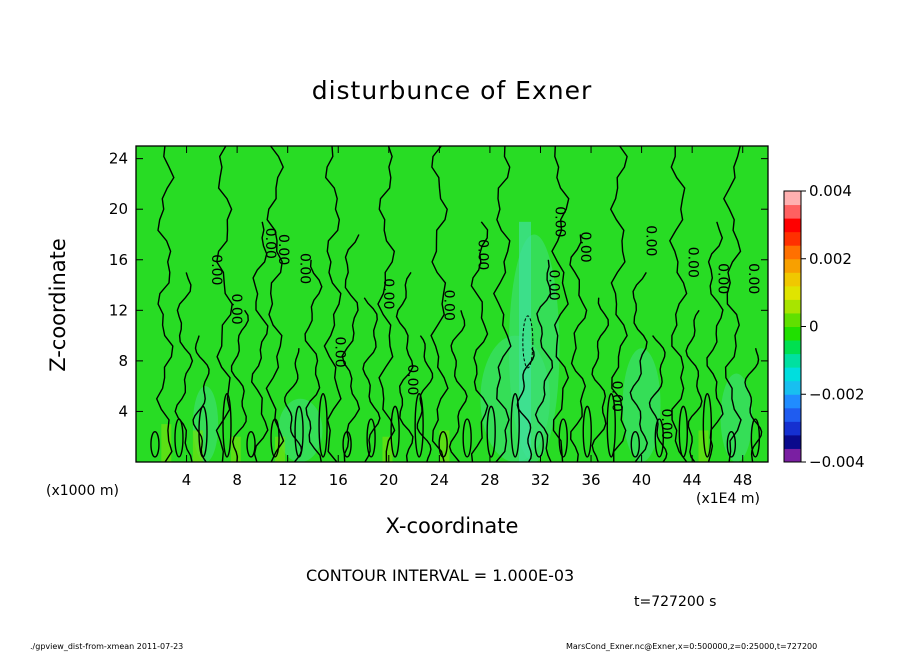 This screenshot has height=654, width=904. I want to click on x-unit-label: (x1000 m), so click(82, 491).